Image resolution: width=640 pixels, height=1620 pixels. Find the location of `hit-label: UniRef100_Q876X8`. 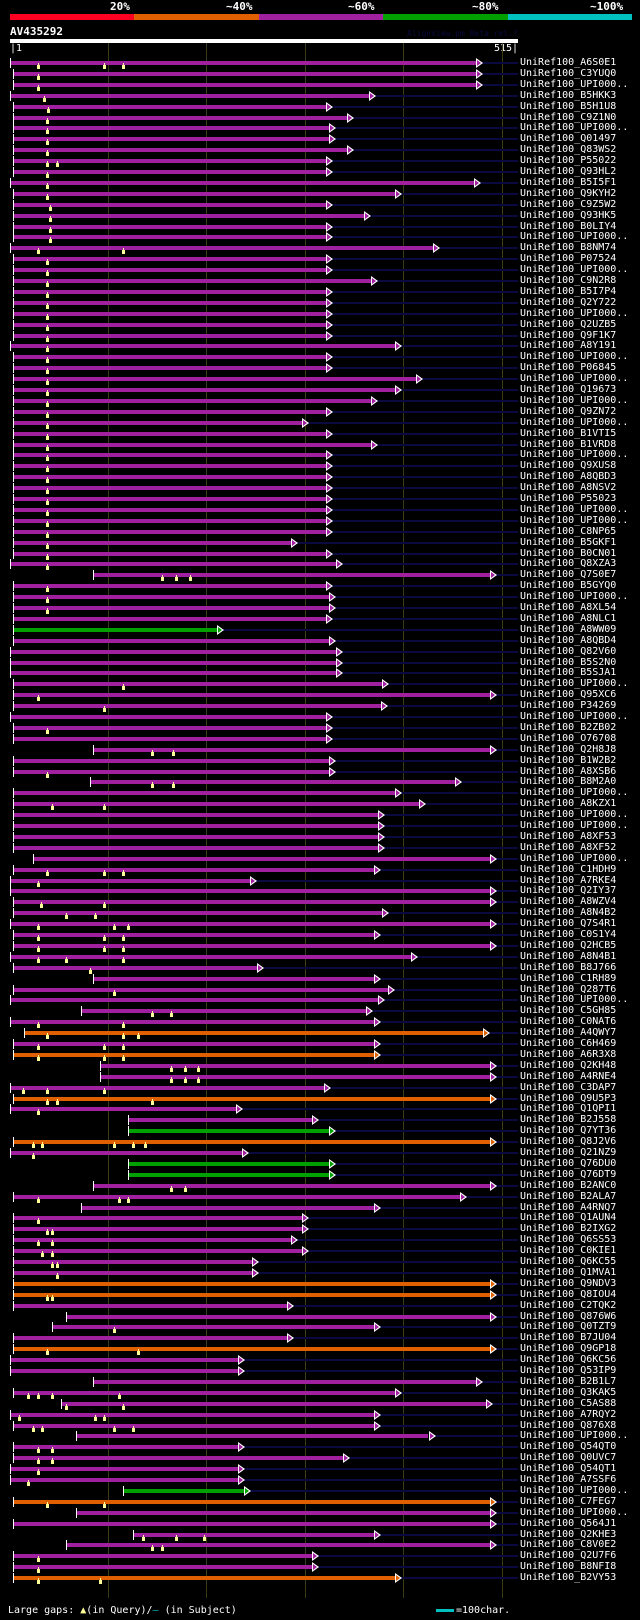

hit-label: UniRef100_Q876X8 is located at coordinates (568, 1425).